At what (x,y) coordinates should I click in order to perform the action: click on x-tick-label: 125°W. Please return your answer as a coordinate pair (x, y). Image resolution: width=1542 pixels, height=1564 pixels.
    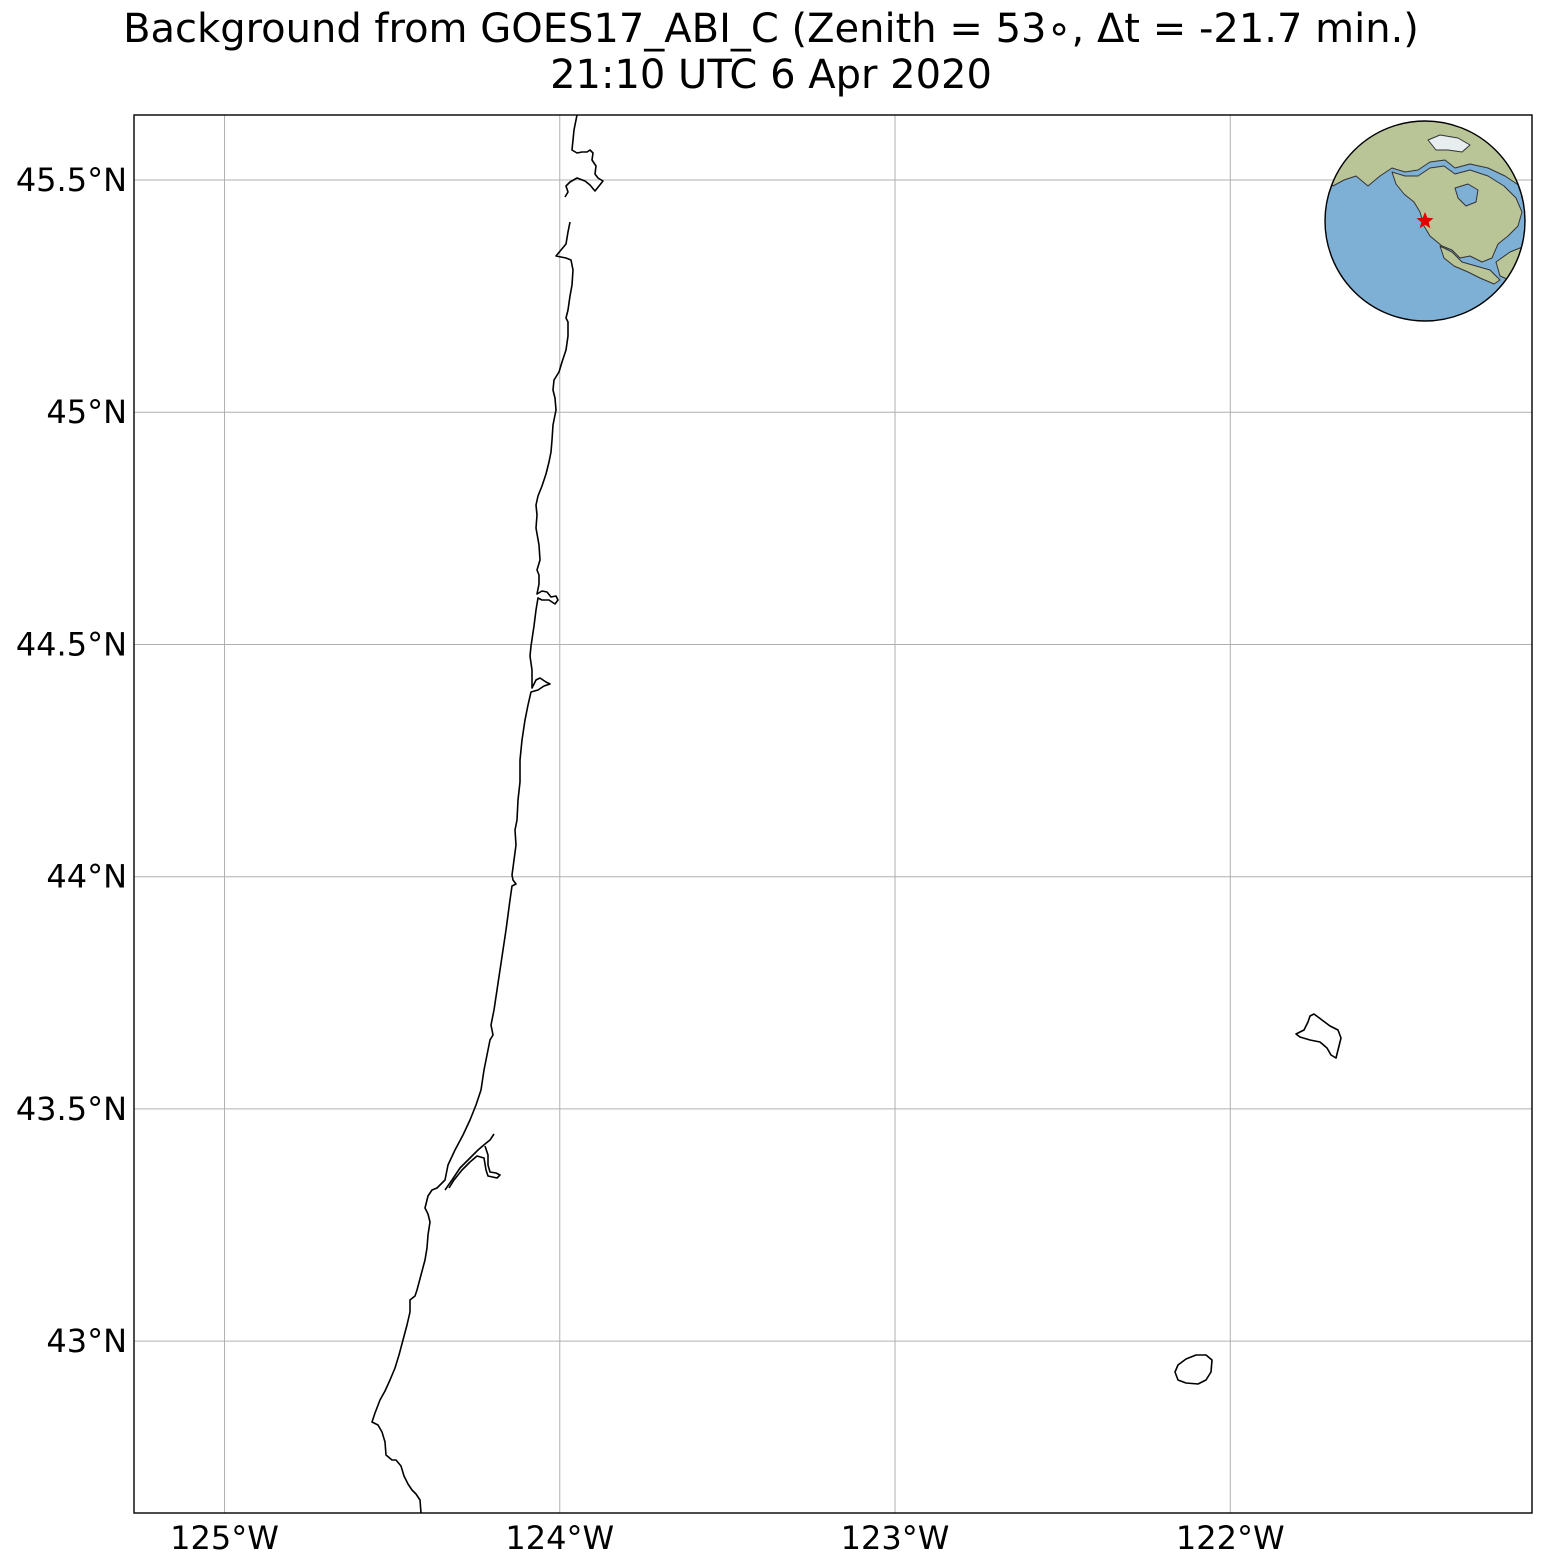
    Looking at the image, I should click on (224, 1538).